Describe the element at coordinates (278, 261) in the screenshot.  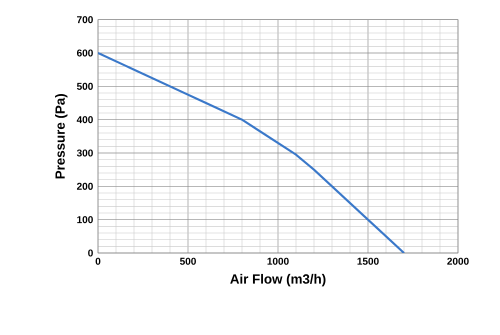
I see `x-tick-label: 1000` at that location.